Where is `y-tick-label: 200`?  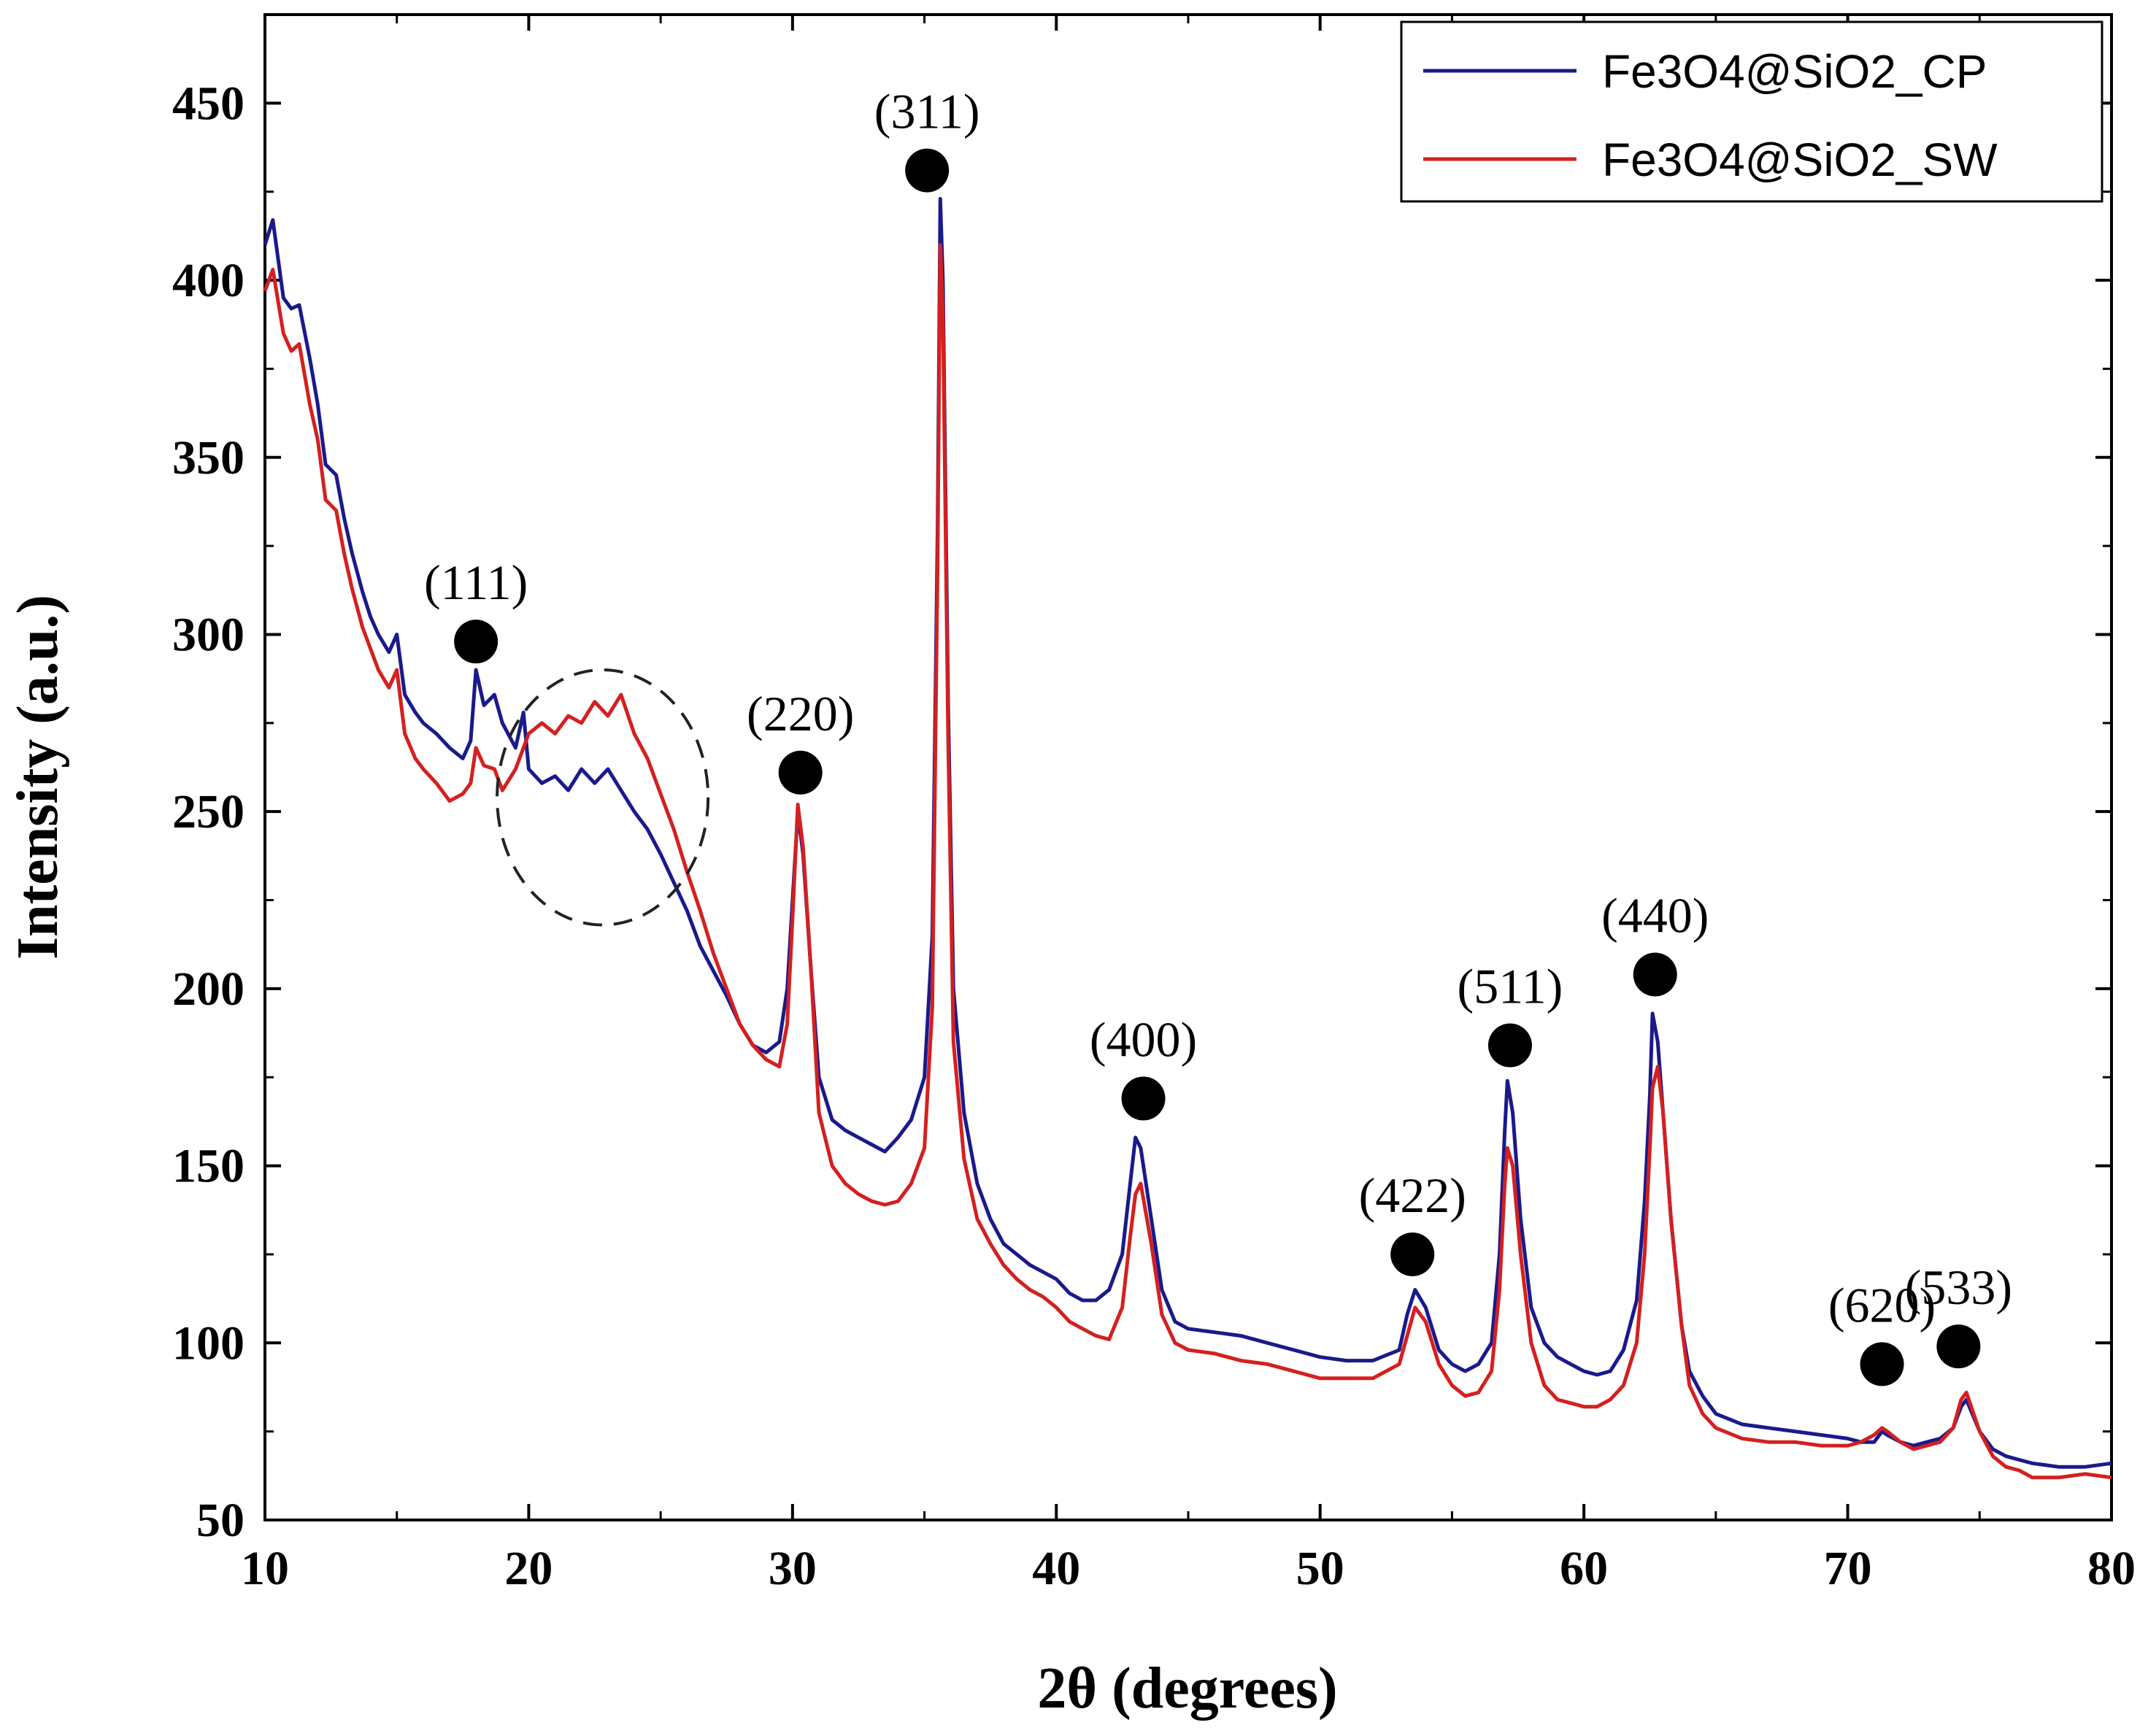
y-tick-label: 200 is located at coordinates (208, 989).